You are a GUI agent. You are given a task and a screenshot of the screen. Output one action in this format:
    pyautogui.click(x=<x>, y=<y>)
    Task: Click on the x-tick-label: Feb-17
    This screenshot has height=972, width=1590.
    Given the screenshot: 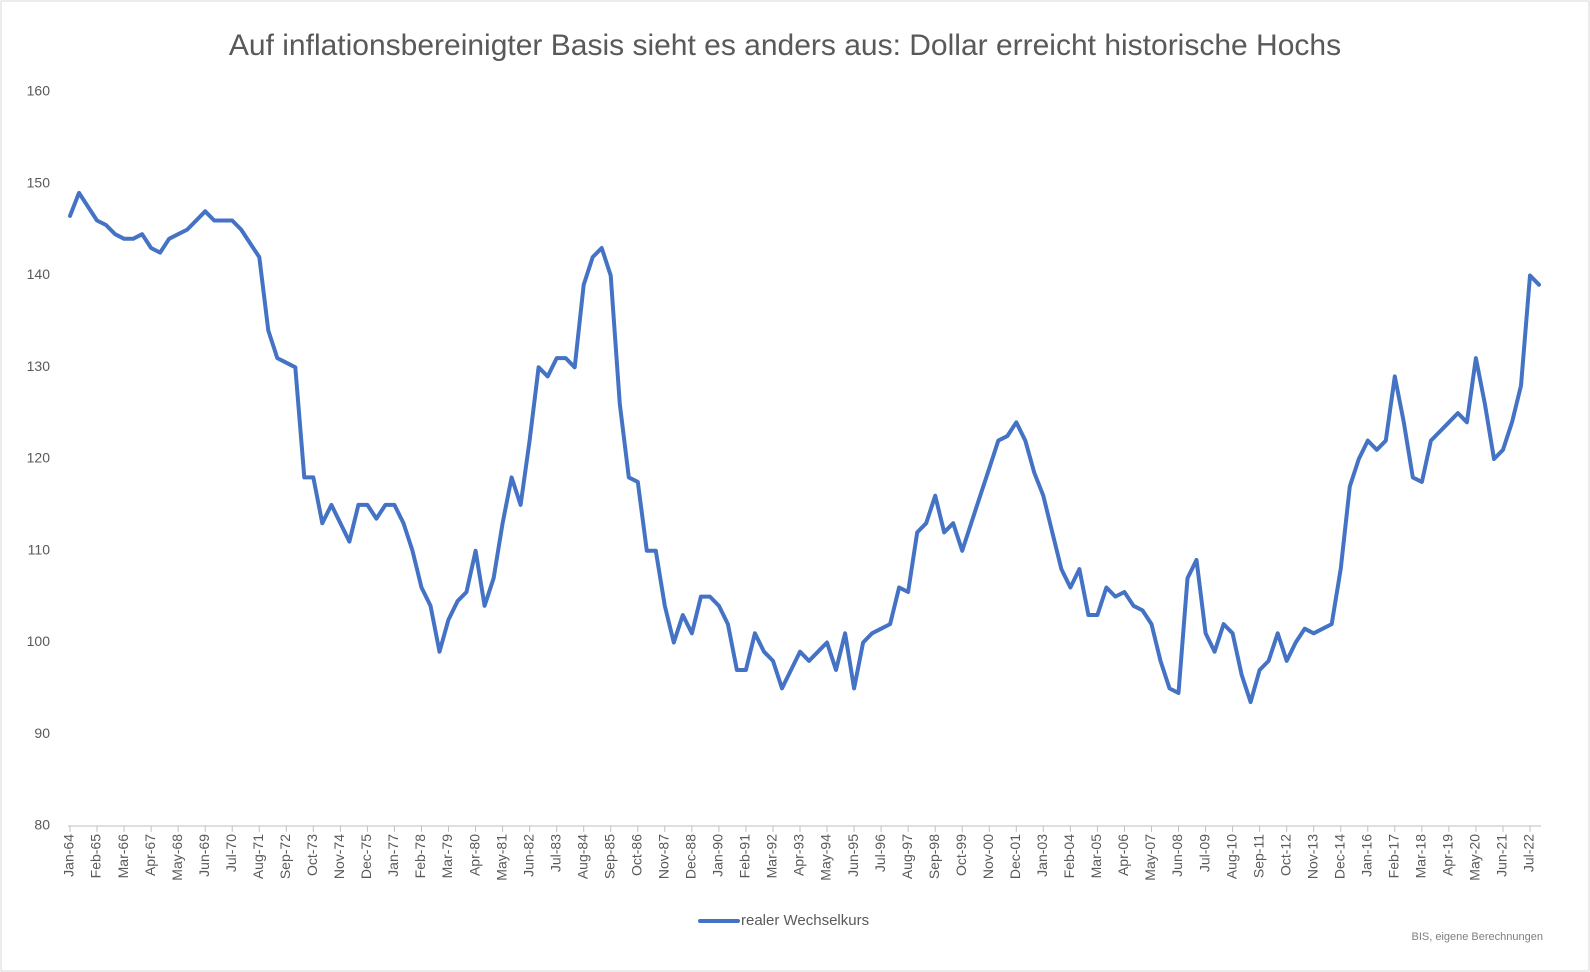 What is the action you would take?
    pyautogui.click(x=1394, y=856)
    